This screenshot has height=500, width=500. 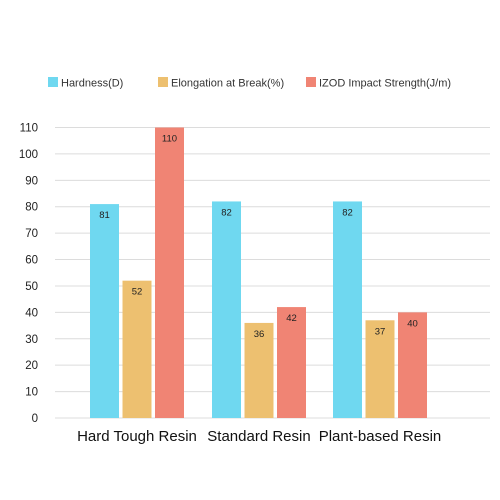 I want to click on data-label-0-2: 110, so click(x=169, y=139).